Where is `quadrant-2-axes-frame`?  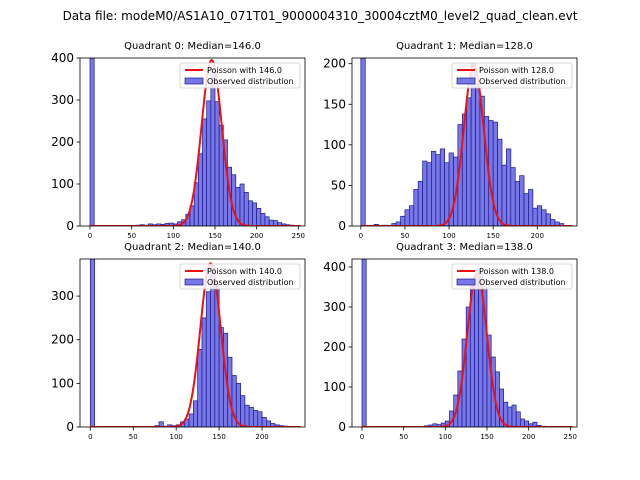
quadrant-2-axes-frame is located at coordinates (192, 343).